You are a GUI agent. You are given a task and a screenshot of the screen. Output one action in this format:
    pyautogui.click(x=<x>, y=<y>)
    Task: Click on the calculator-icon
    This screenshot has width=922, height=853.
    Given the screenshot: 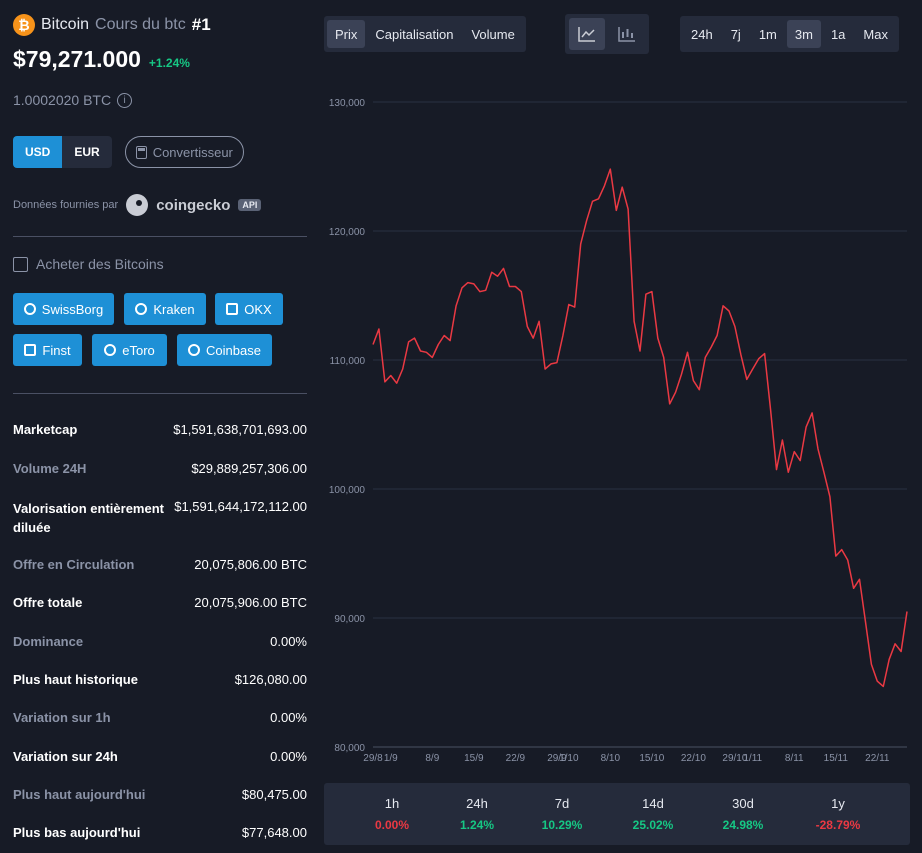 What is the action you would take?
    pyautogui.click(x=141, y=152)
    